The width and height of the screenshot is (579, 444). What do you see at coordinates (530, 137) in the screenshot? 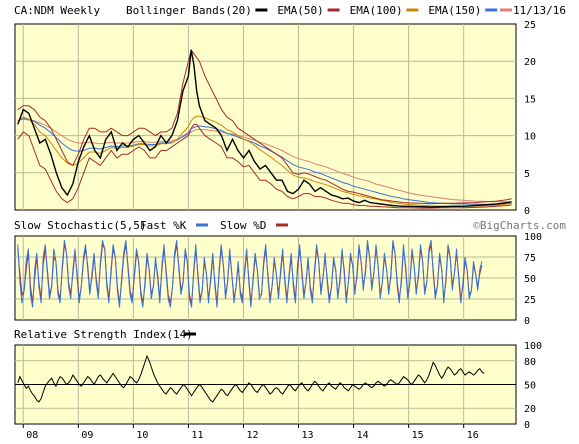
I see `price-y-tick: 10` at bounding box center [530, 137].